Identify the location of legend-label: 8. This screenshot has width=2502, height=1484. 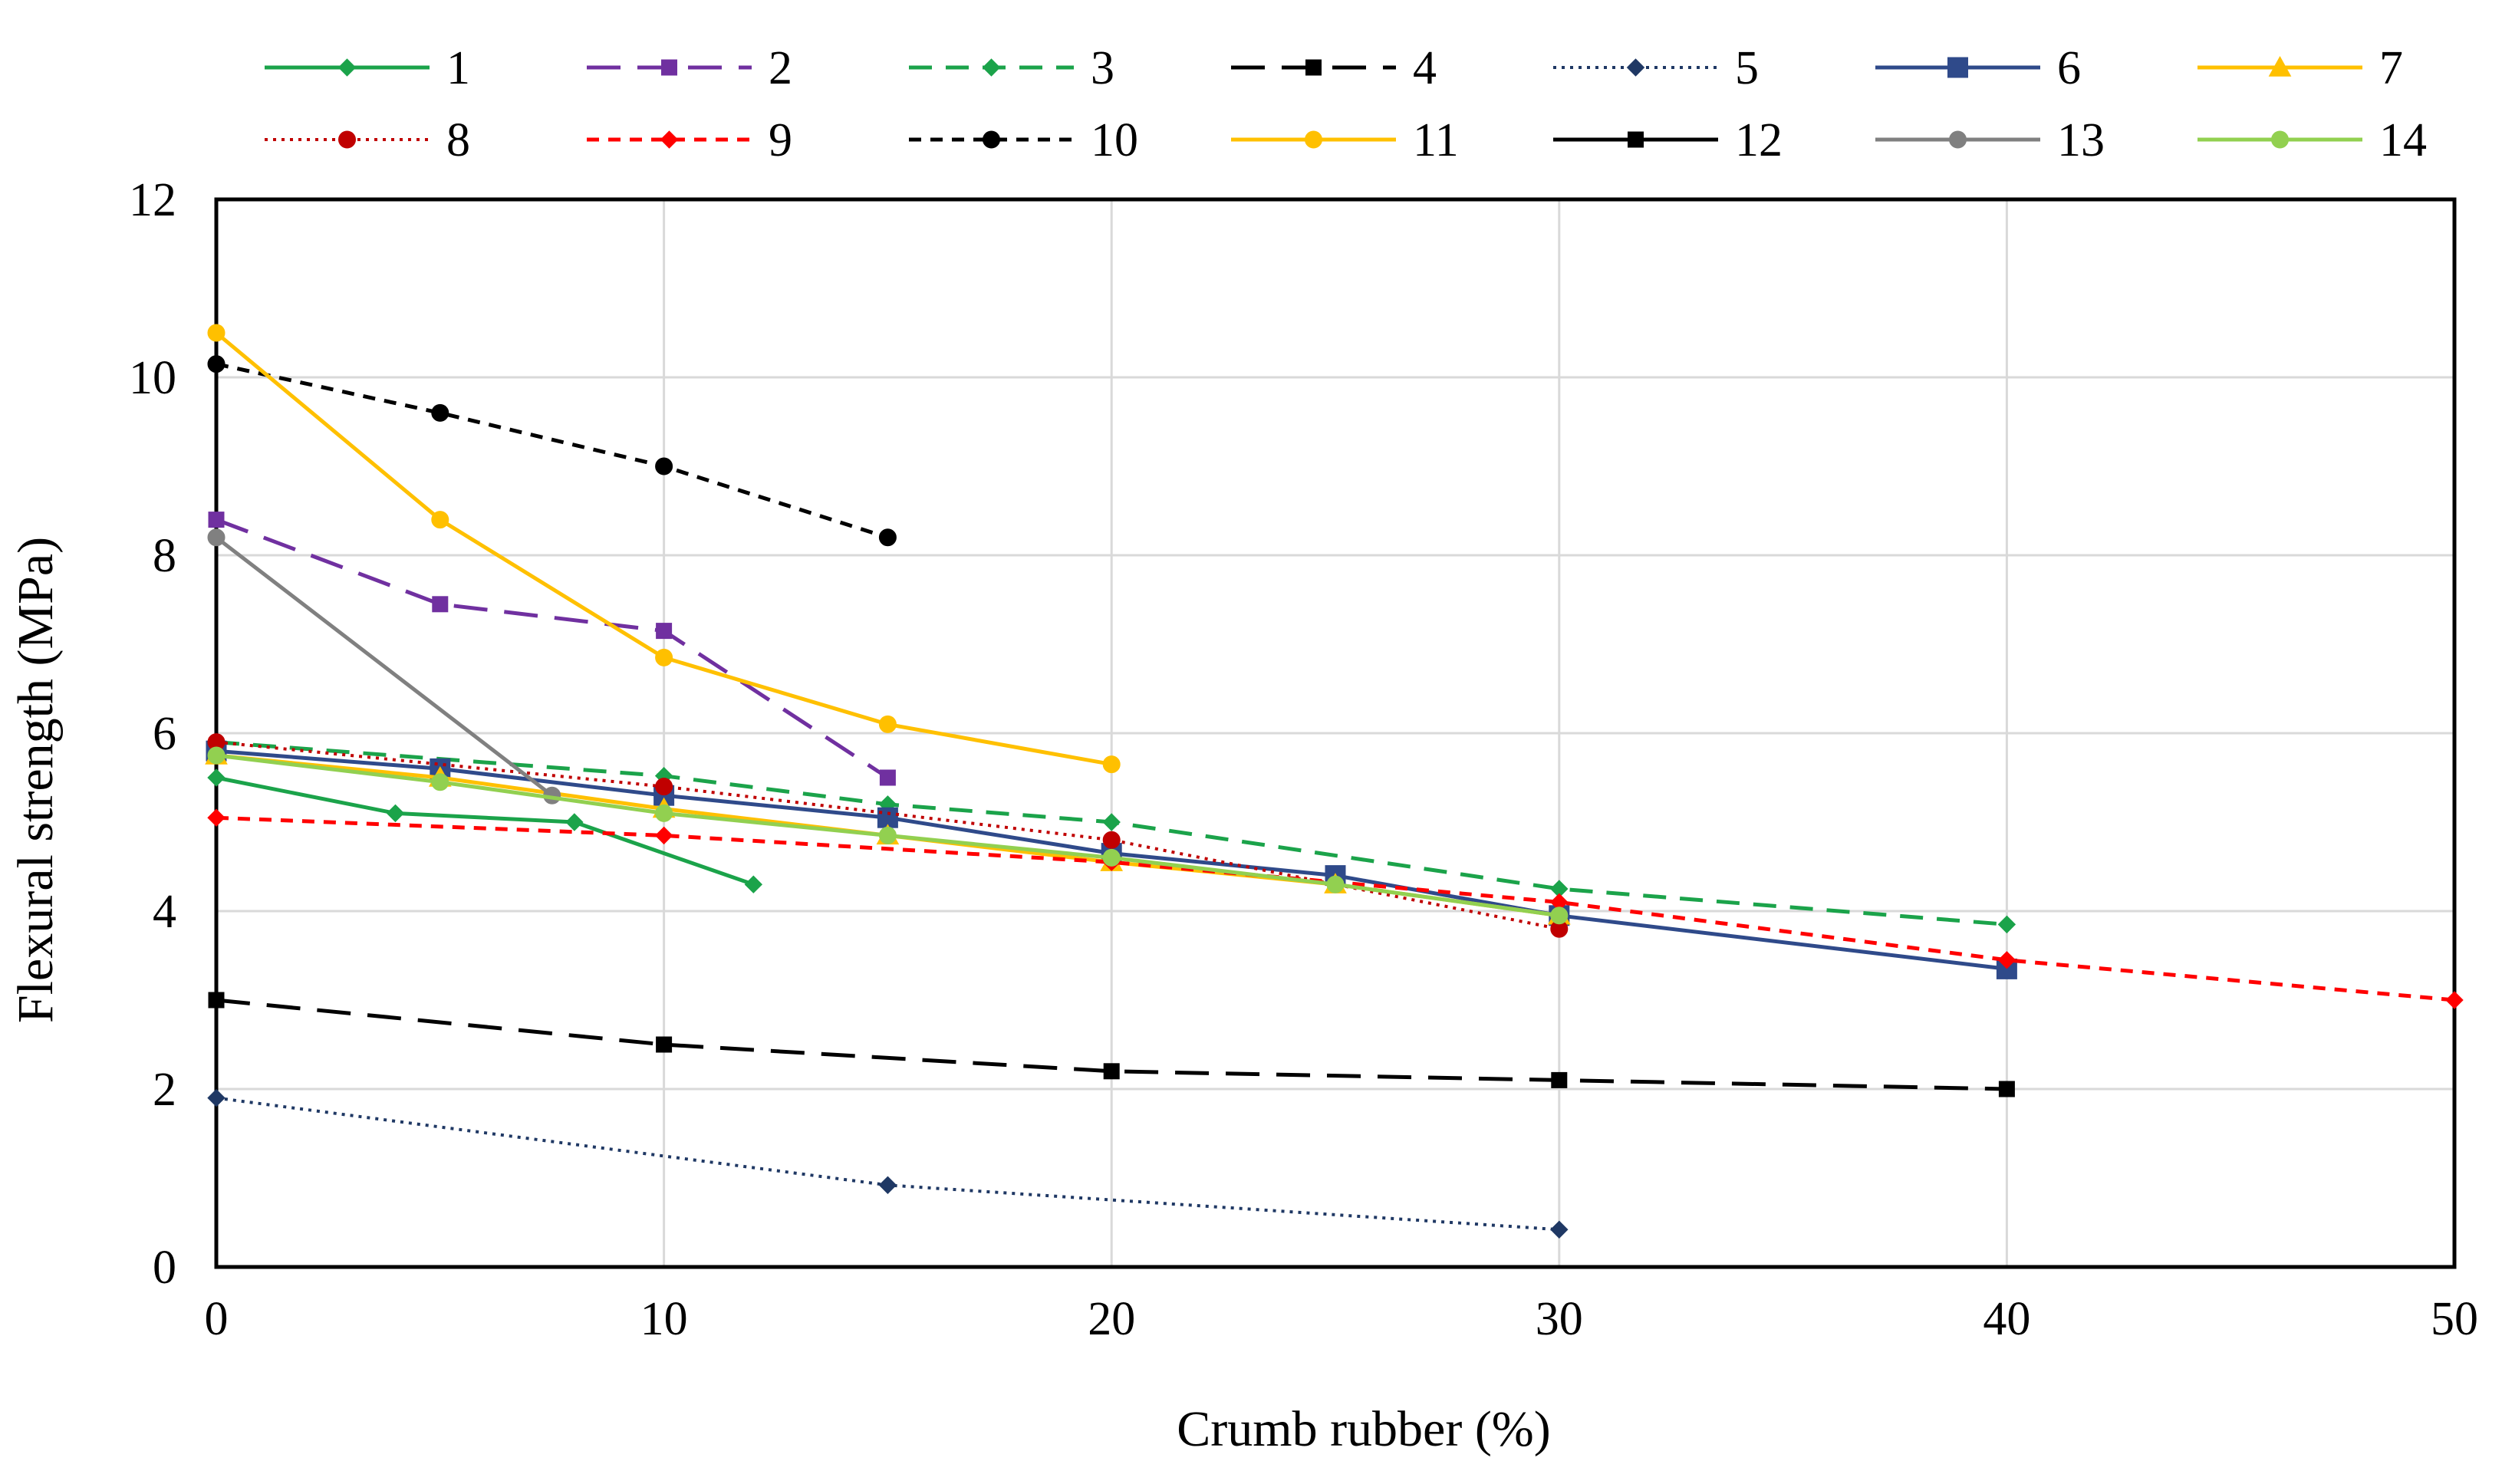
(458, 140).